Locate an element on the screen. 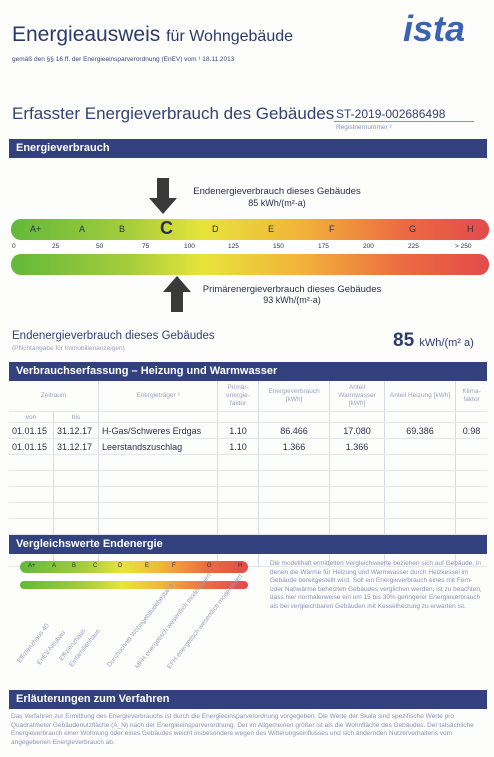 The width and height of the screenshot is (494, 757). cell-heizung is located at coordinates (420, 446).